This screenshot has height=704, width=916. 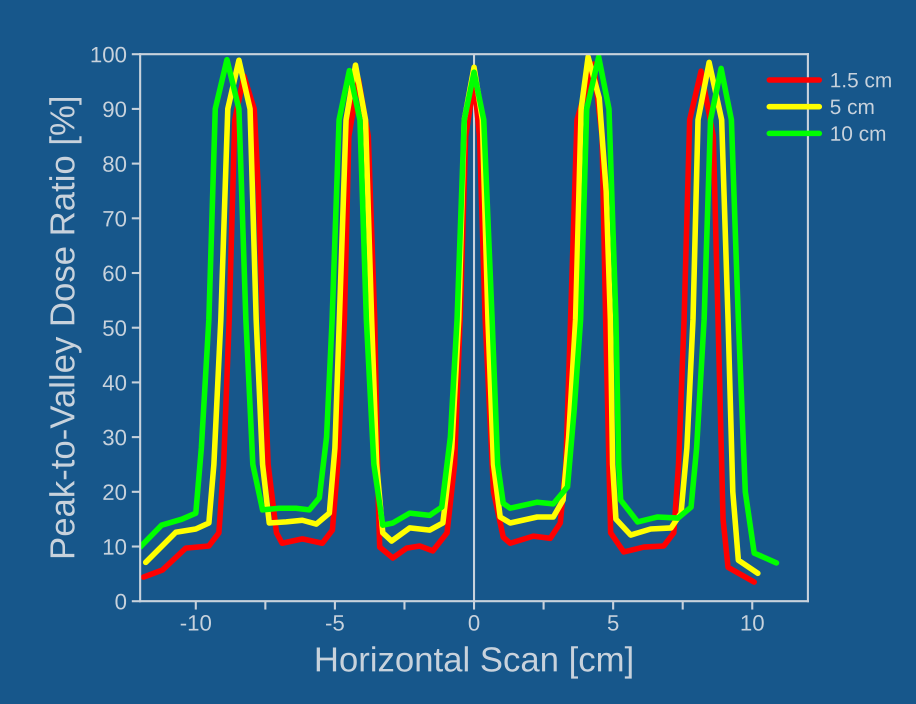 I want to click on y-tick-label: 0, so click(x=120, y=602).